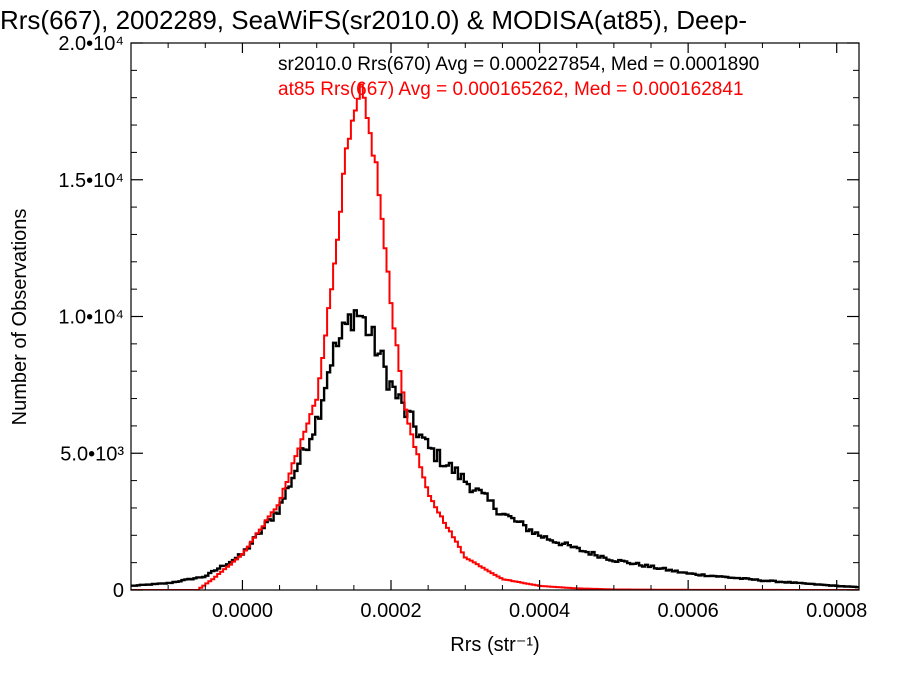  Describe the element at coordinates (91, 44) in the screenshot. I see `y-tick-label: 2.0•10⁴` at that location.